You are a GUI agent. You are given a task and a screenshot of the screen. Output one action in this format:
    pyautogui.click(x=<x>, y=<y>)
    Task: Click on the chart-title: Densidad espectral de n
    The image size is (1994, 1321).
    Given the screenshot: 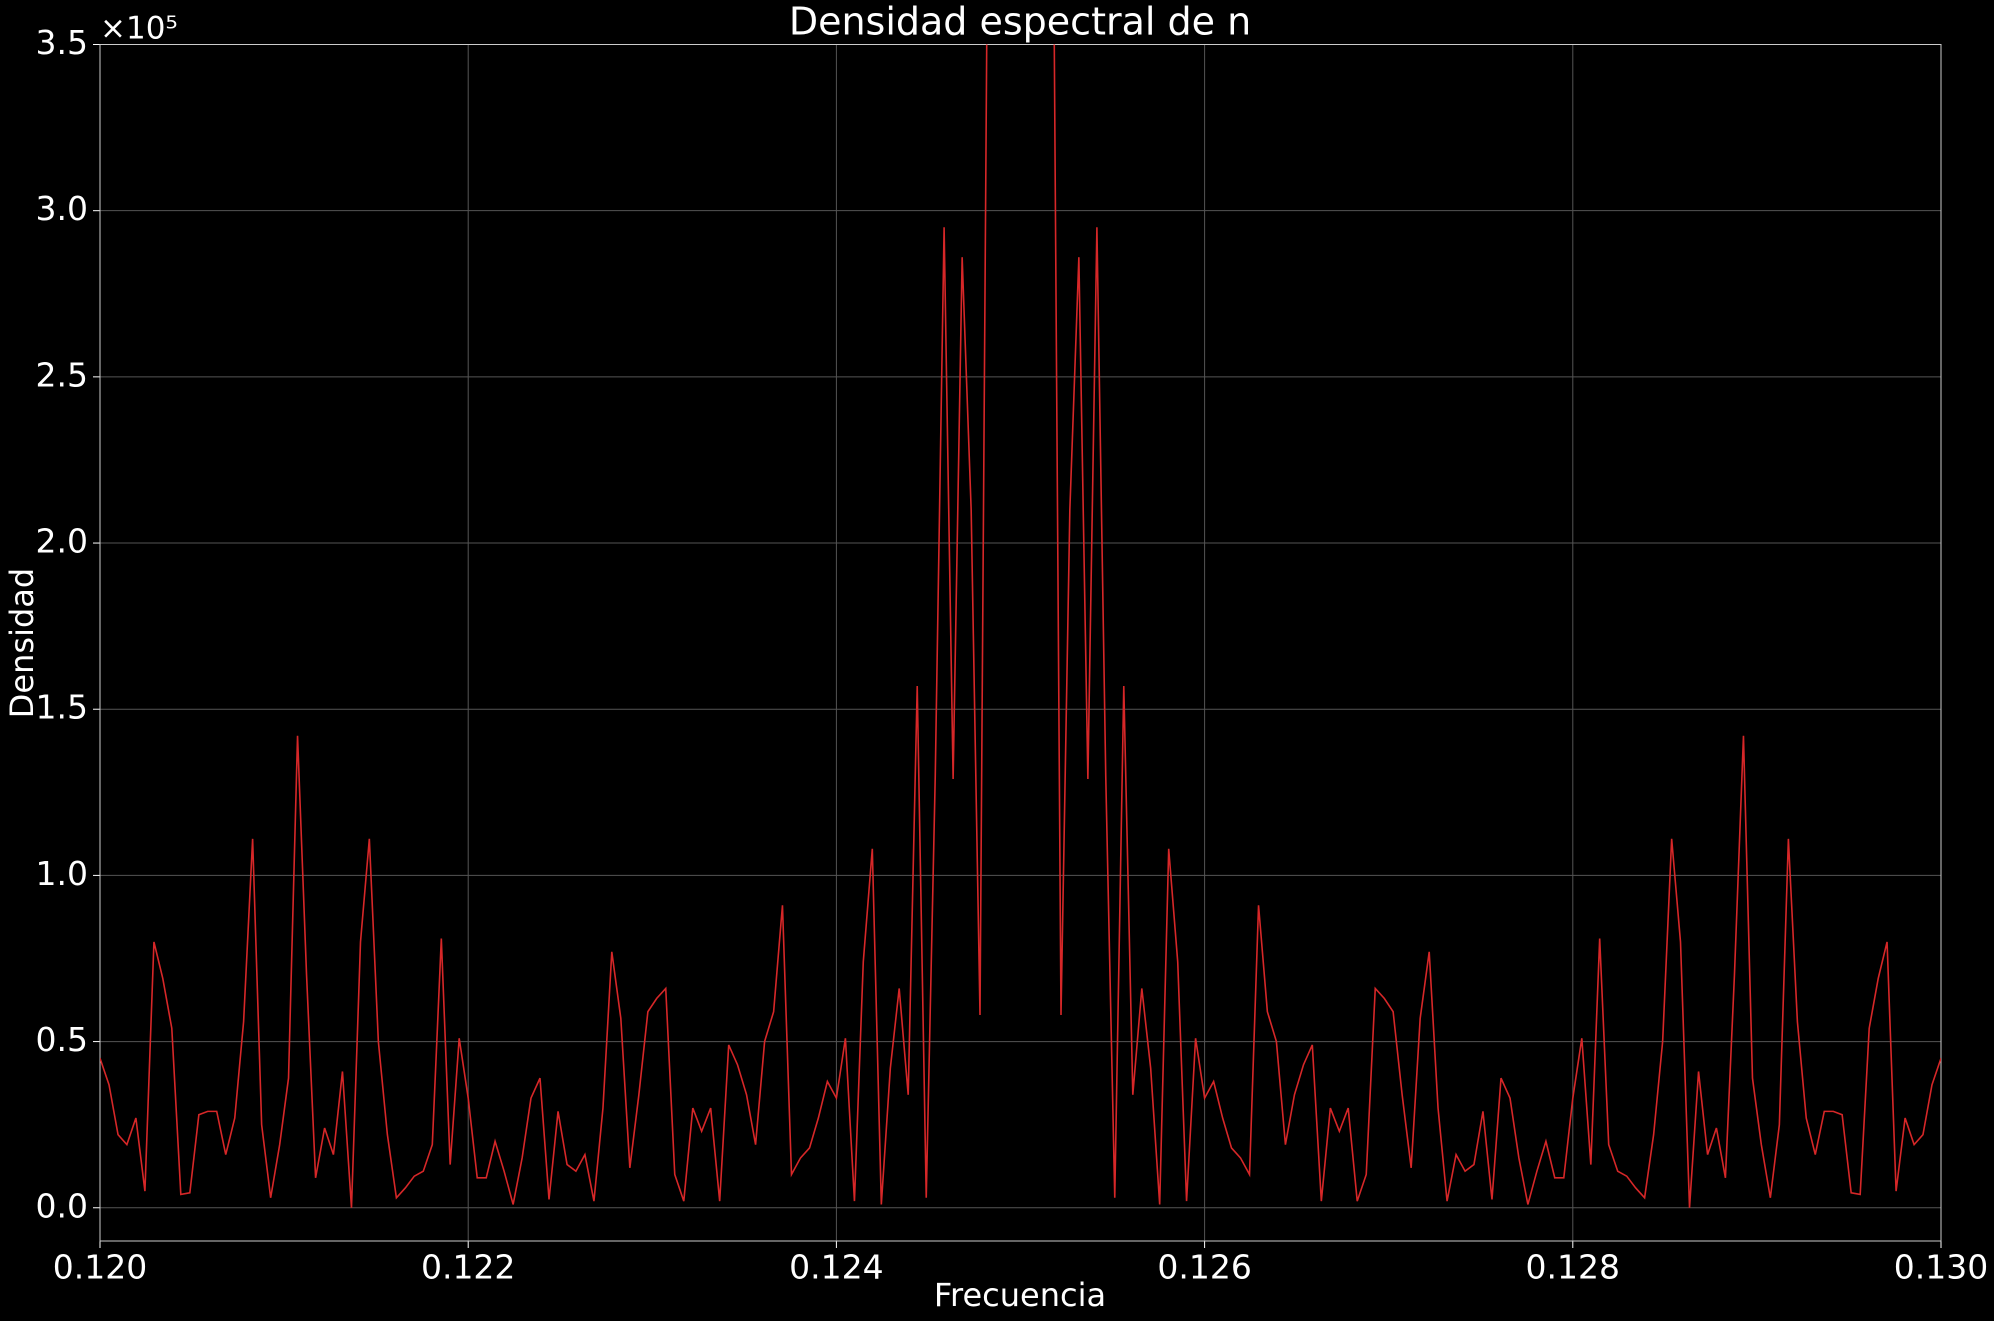 What is the action you would take?
    pyautogui.click(x=1020, y=22)
    